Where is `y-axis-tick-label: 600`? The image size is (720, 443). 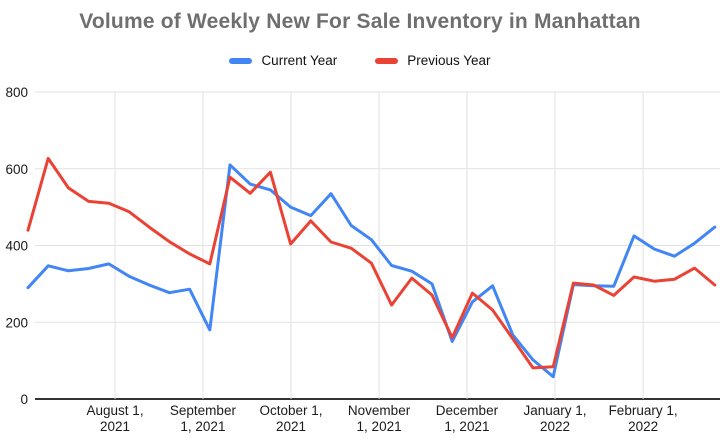
y-axis-tick-label: 600 is located at coordinates (16, 169).